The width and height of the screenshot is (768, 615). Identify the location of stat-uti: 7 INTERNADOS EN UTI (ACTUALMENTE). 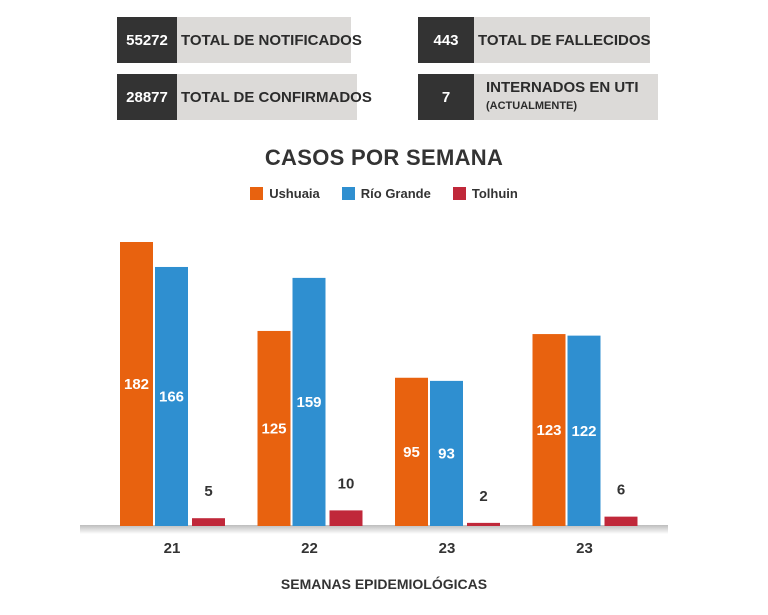
(538, 97).